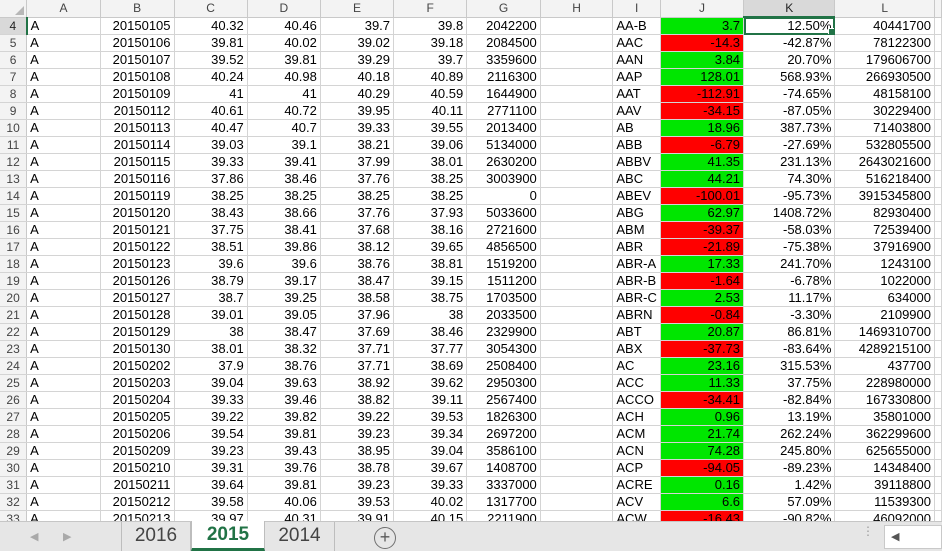 This screenshot has height=551, width=942. What do you see at coordinates (14, 332) in the screenshot?
I see `row-header: 22` at bounding box center [14, 332].